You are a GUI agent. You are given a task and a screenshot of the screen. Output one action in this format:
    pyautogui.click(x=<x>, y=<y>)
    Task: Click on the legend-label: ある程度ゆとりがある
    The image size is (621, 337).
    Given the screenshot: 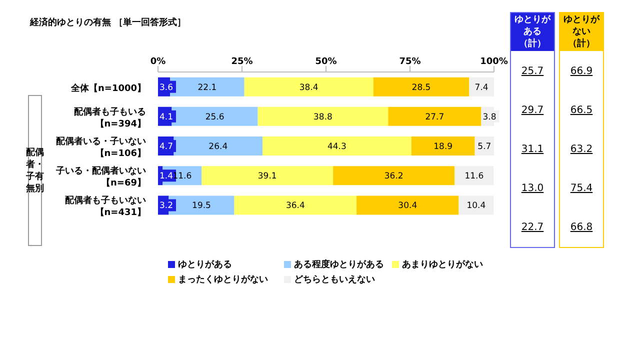 What is the action you would take?
    pyautogui.click(x=339, y=264)
    